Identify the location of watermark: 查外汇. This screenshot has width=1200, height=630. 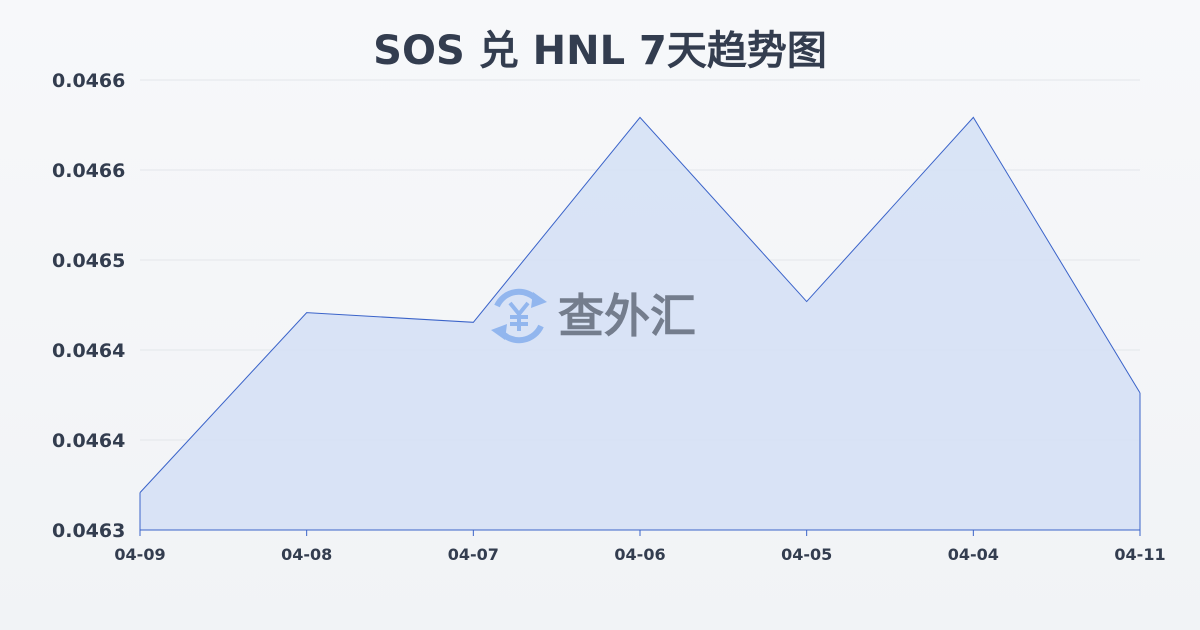
(593, 316).